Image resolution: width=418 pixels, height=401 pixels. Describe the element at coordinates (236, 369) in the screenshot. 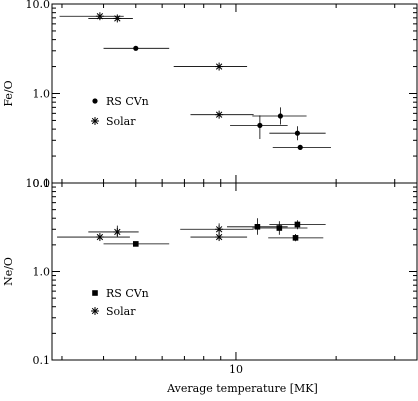

I see `x-tick-label: 10` at that location.